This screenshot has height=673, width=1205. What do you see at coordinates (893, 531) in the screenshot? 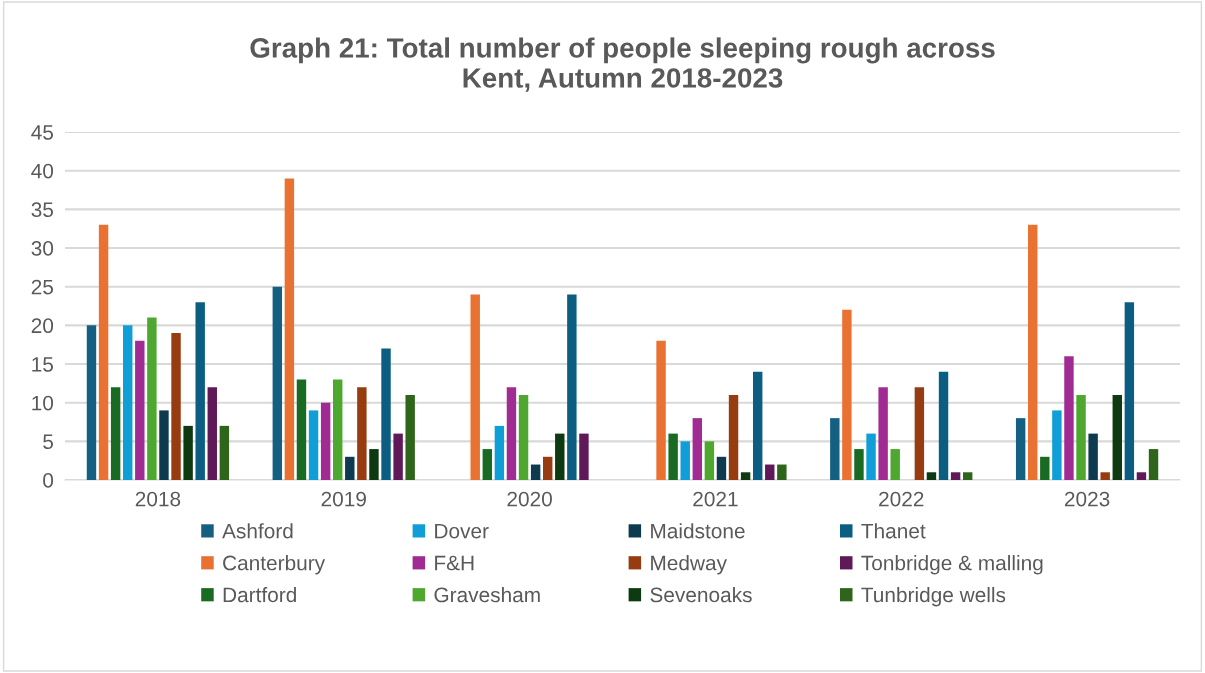
I see `legend-label: Thanet` at bounding box center [893, 531].